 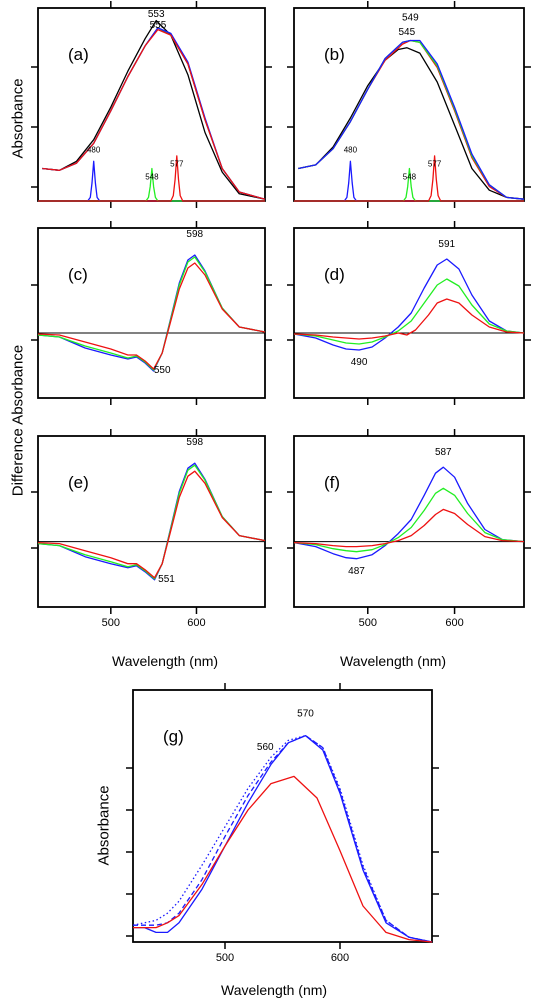 I want to click on x-axis-label-wavelength-bottom: Wavelength (nm), so click(x=274, y=990).